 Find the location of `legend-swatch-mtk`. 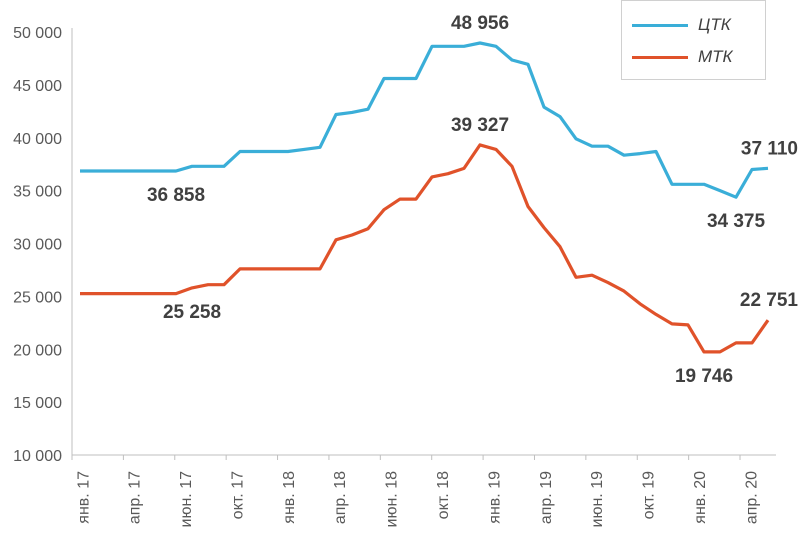

legend-swatch-mtk is located at coordinates (660, 57).